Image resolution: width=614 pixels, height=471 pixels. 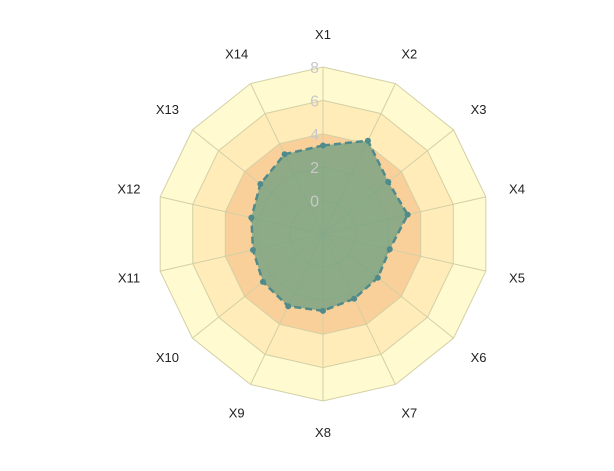 What do you see at coordinates (284, 154) in the screenshot?
I see `series-0-point-X14` at bounding box center [284, 154].